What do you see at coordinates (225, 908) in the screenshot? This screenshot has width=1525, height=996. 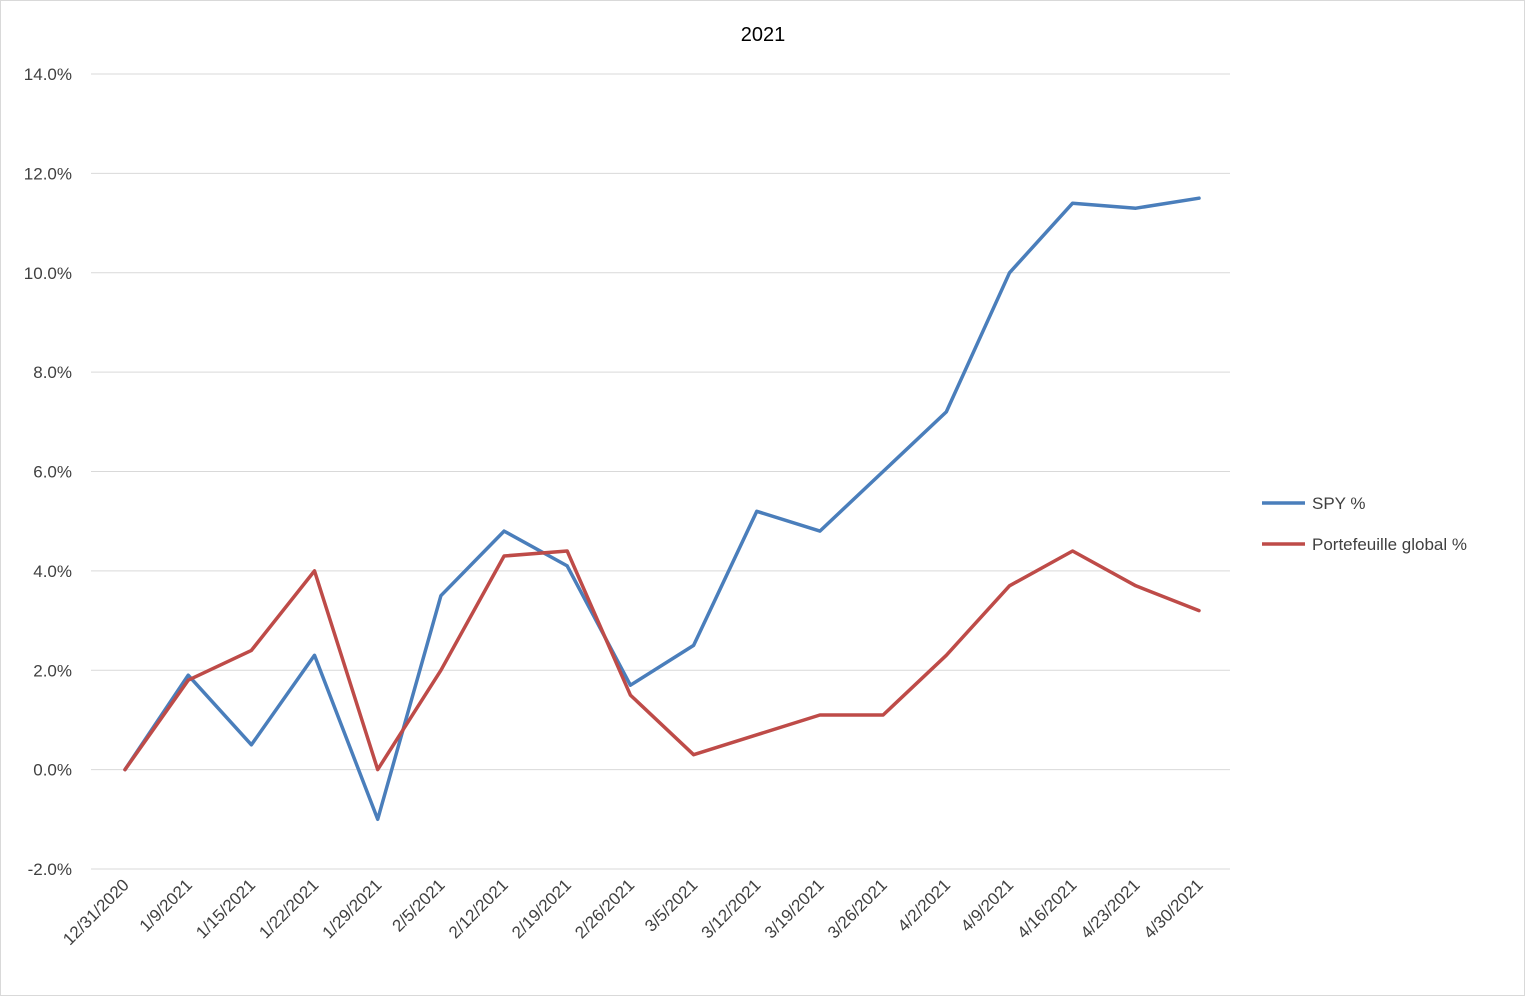 I see `x-tick-label: 1/15/2021` at bounding box center [225, 908].